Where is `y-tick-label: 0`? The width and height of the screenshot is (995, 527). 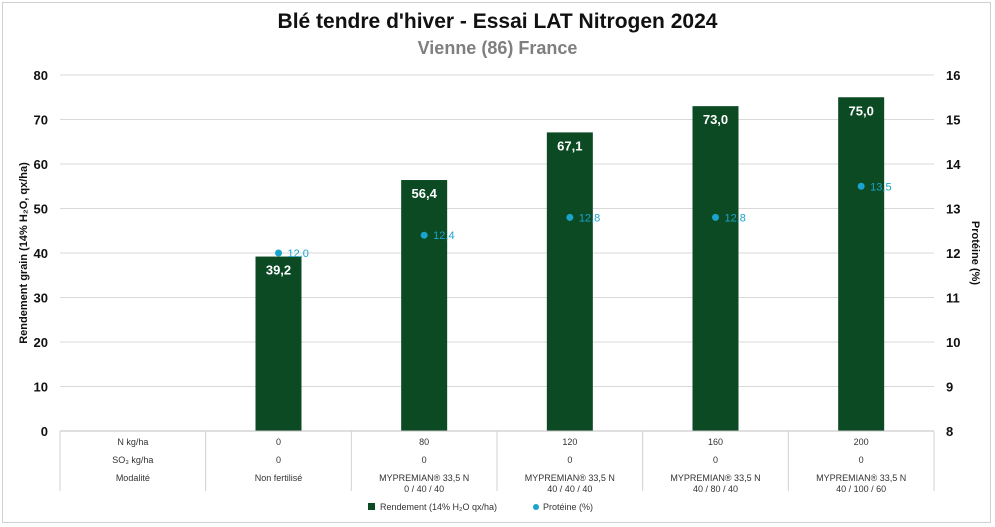
y-tick-label: 0 is located at coordinates (44, 431).